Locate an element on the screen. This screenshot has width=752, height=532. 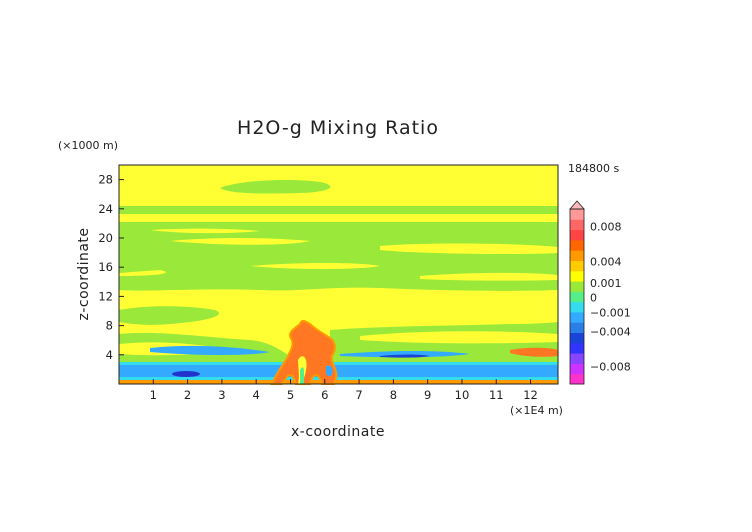
x-tick-label: 12 is located at coordinates (530, 395).